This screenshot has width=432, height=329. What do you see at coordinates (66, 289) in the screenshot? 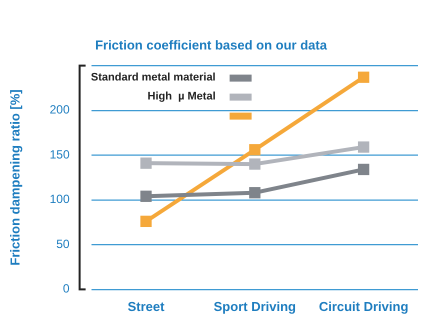
I see `y-tick-label: 0` at bounding box center [66, 289].